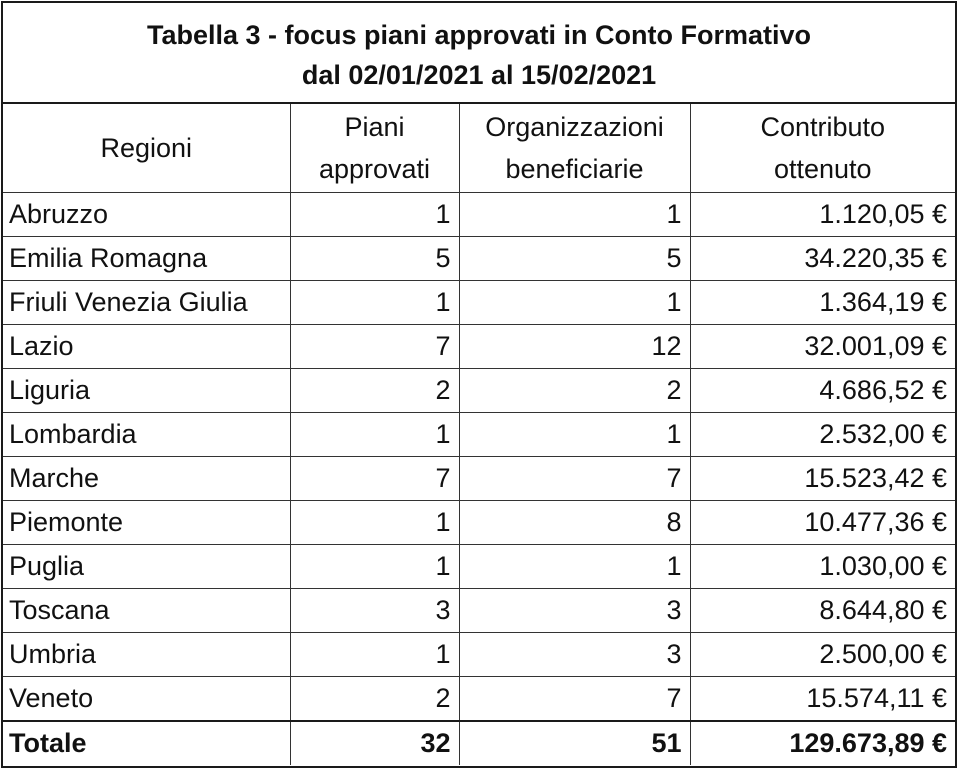  I want to click on cell-regione: Toscana, so click(147, 610).